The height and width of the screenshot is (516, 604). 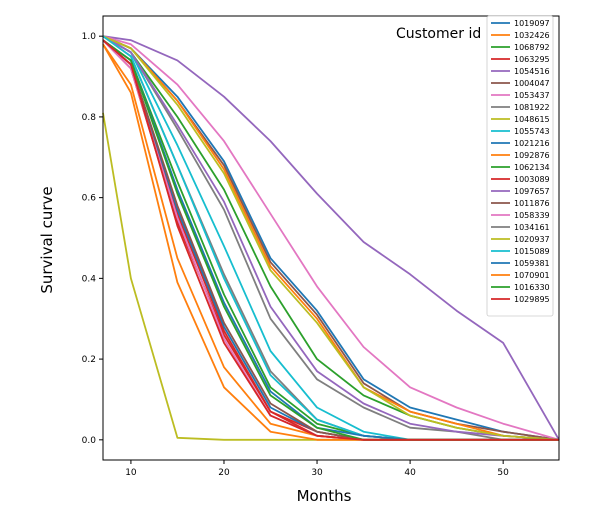 I want to click on x-tick-label: 50, so click(x=503, y=473).